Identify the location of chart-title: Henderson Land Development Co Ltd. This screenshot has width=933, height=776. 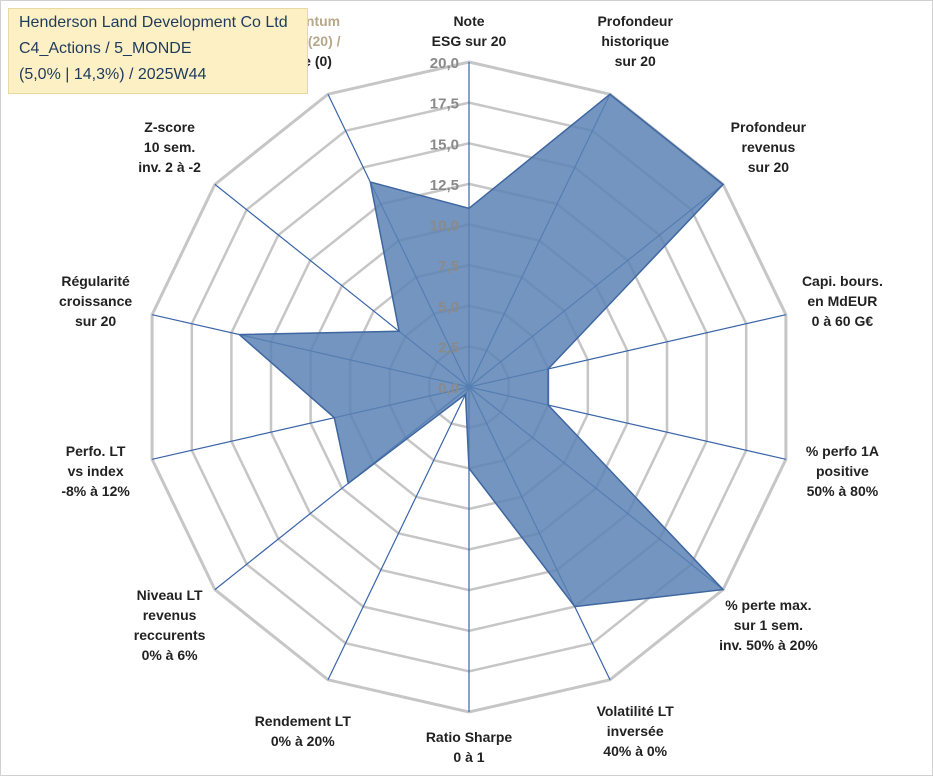
(153, 22).